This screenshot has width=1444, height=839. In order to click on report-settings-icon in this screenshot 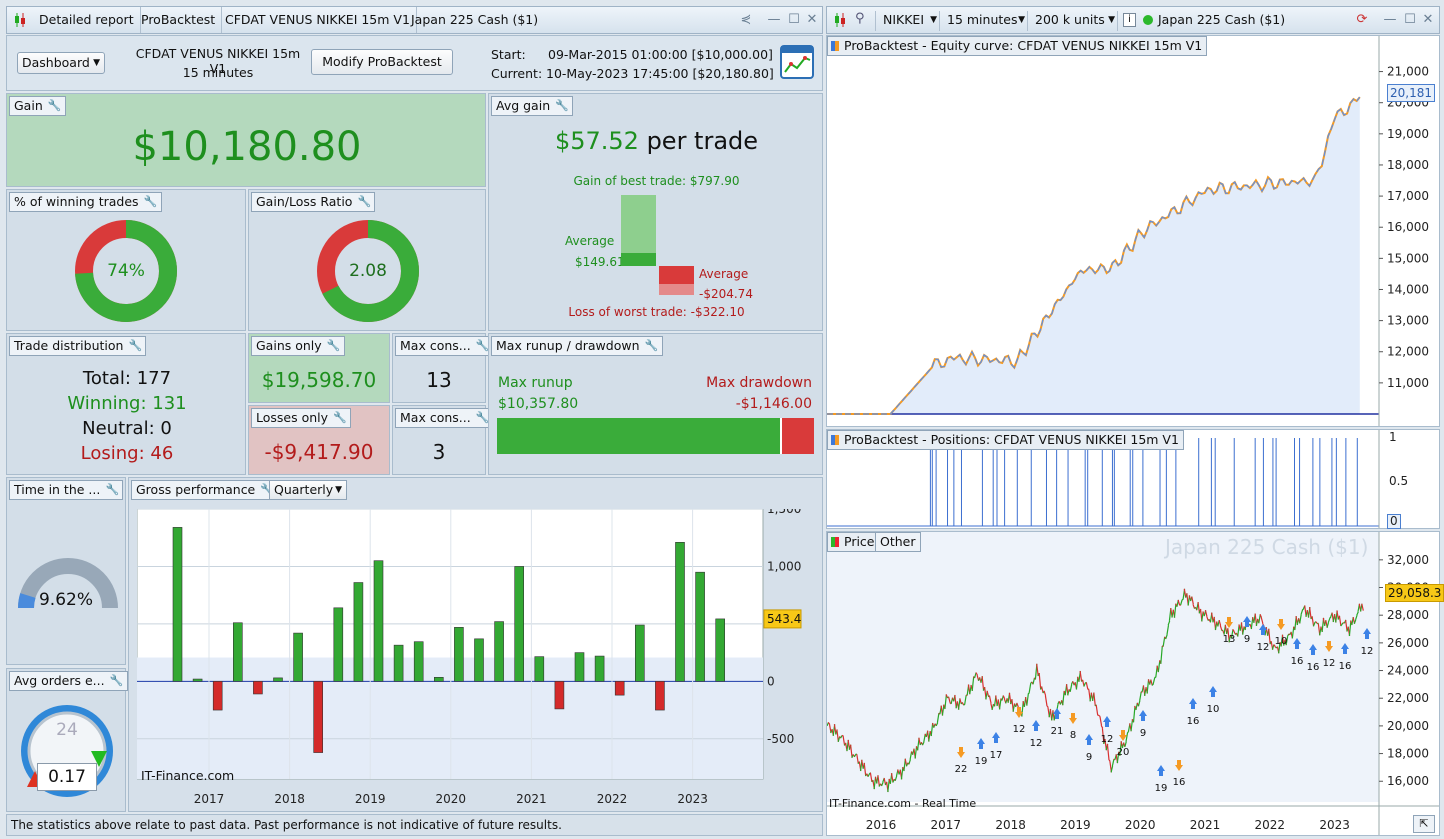, I will do `click(797, 62)`.